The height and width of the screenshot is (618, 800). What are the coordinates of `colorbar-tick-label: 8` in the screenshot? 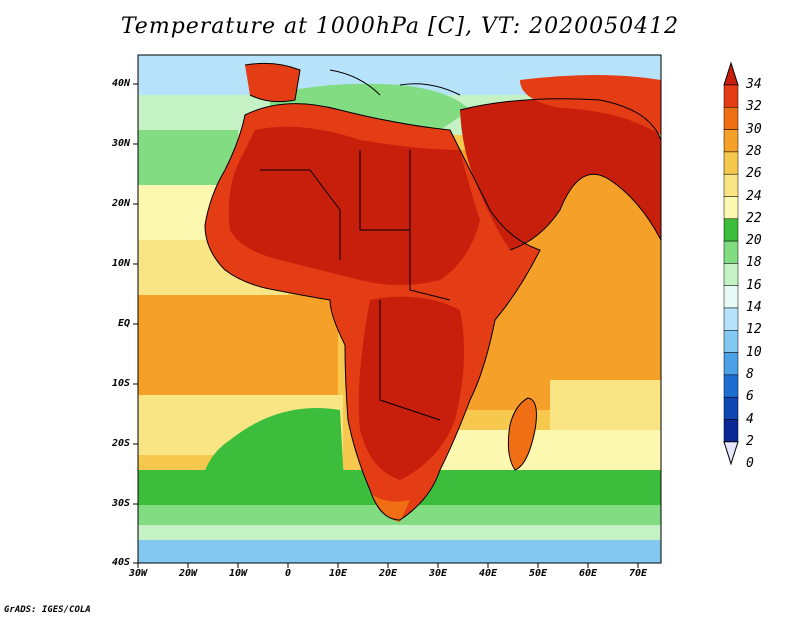 It's located at (750, 374).